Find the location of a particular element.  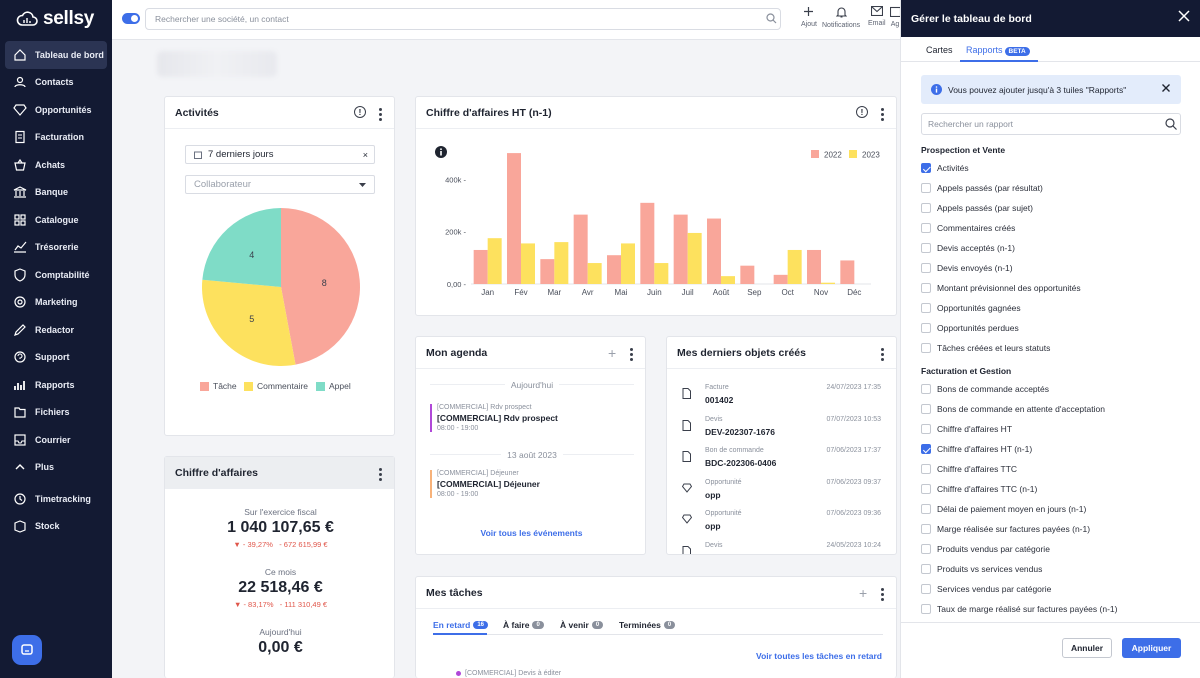

sidebar-item-fichiers: Fichiers is located at coordinates (56, 413).